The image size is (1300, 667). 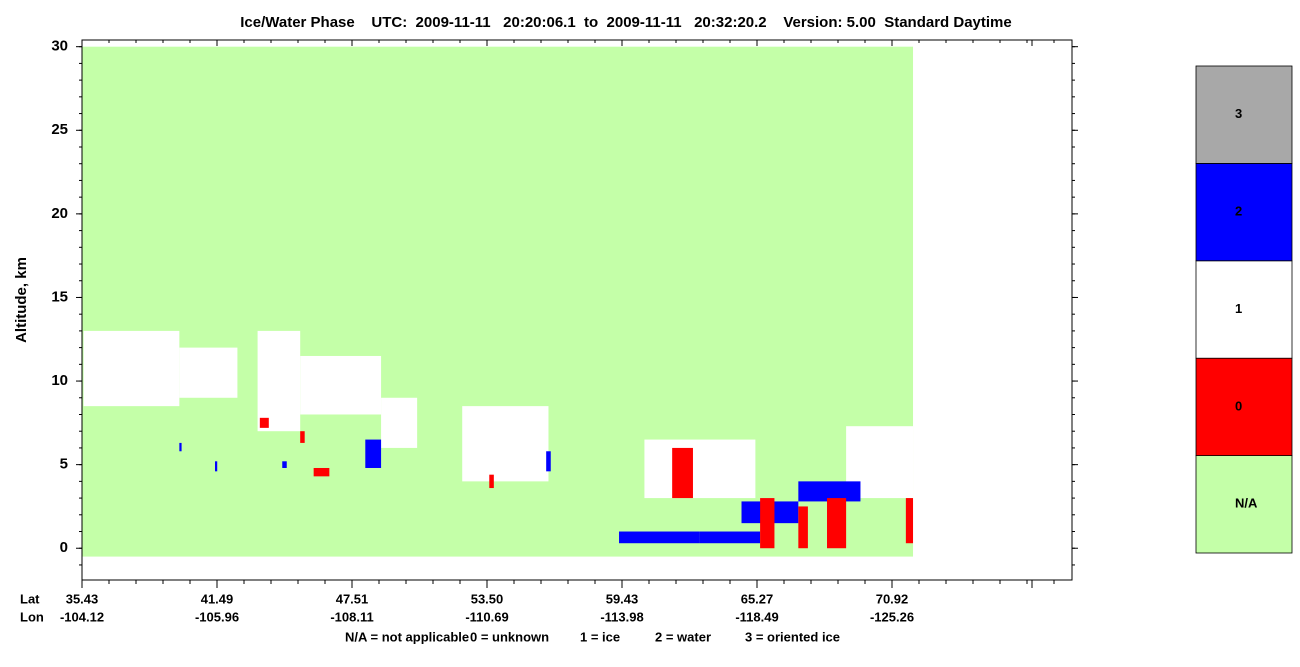 I want to click on key-text: 0 = unknown, so click(x=509, y=636).